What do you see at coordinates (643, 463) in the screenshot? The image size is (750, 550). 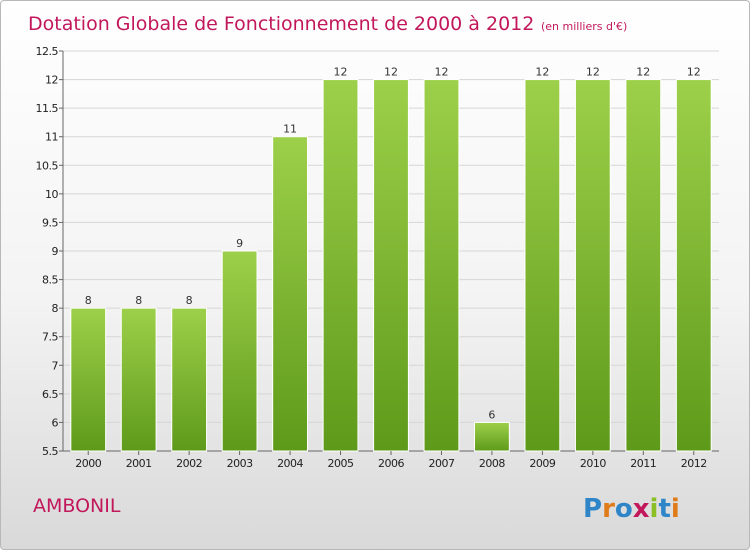 I see `x-tick-label: 2011` at bounding box center [643, 463].